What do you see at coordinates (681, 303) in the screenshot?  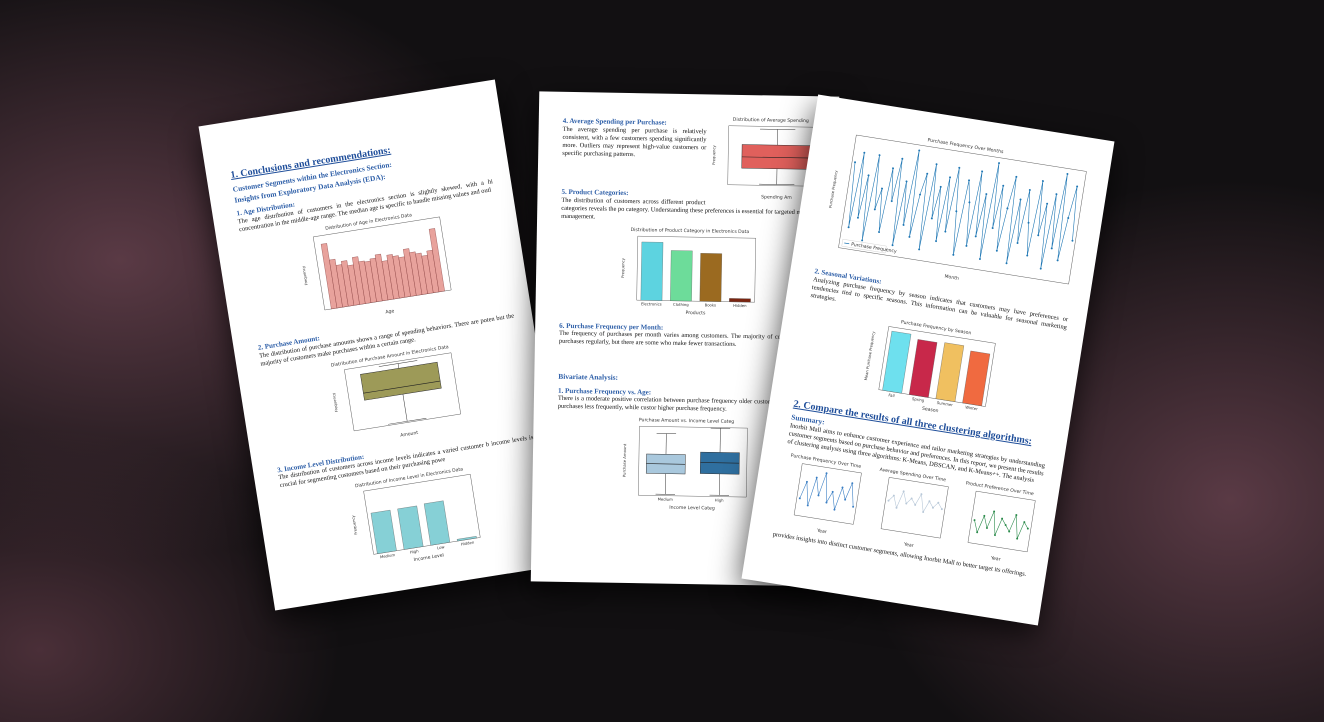 I see `x-tick-label: Clothing` at bounding box center [681, 303].